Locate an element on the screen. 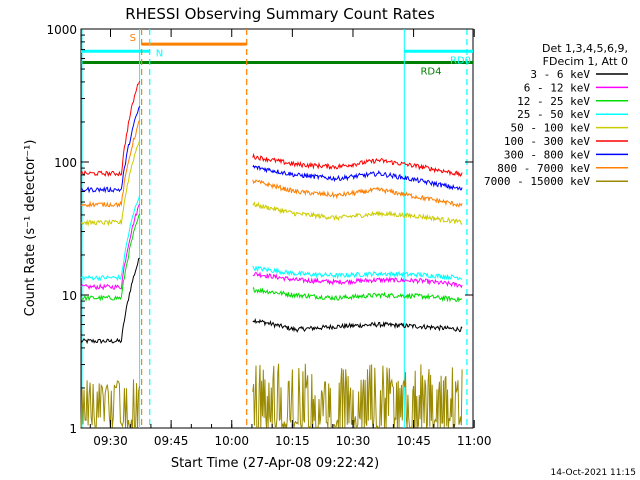 This screenshot has width=640, height=480. series-6-12-kev-pre is located at coordinates (110, 247).